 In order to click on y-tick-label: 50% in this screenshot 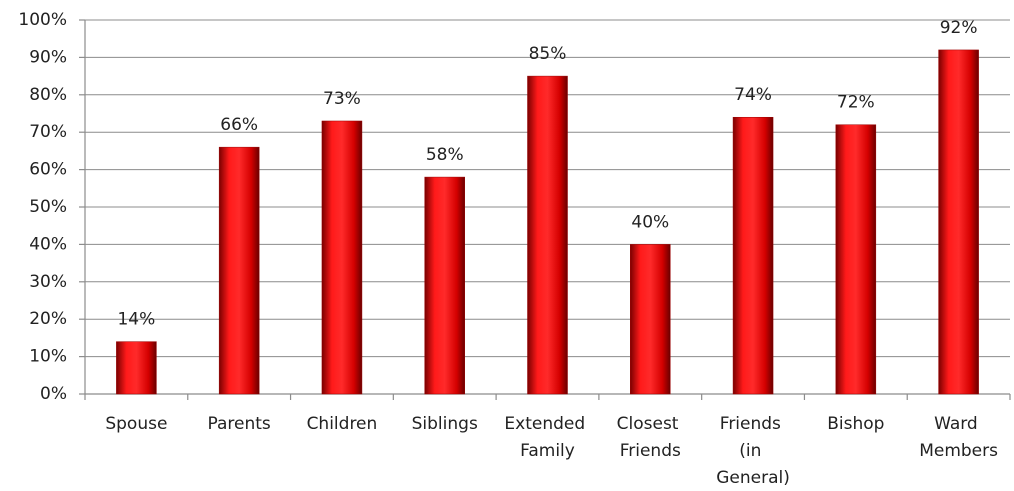, I will do `click(48, 207)`.